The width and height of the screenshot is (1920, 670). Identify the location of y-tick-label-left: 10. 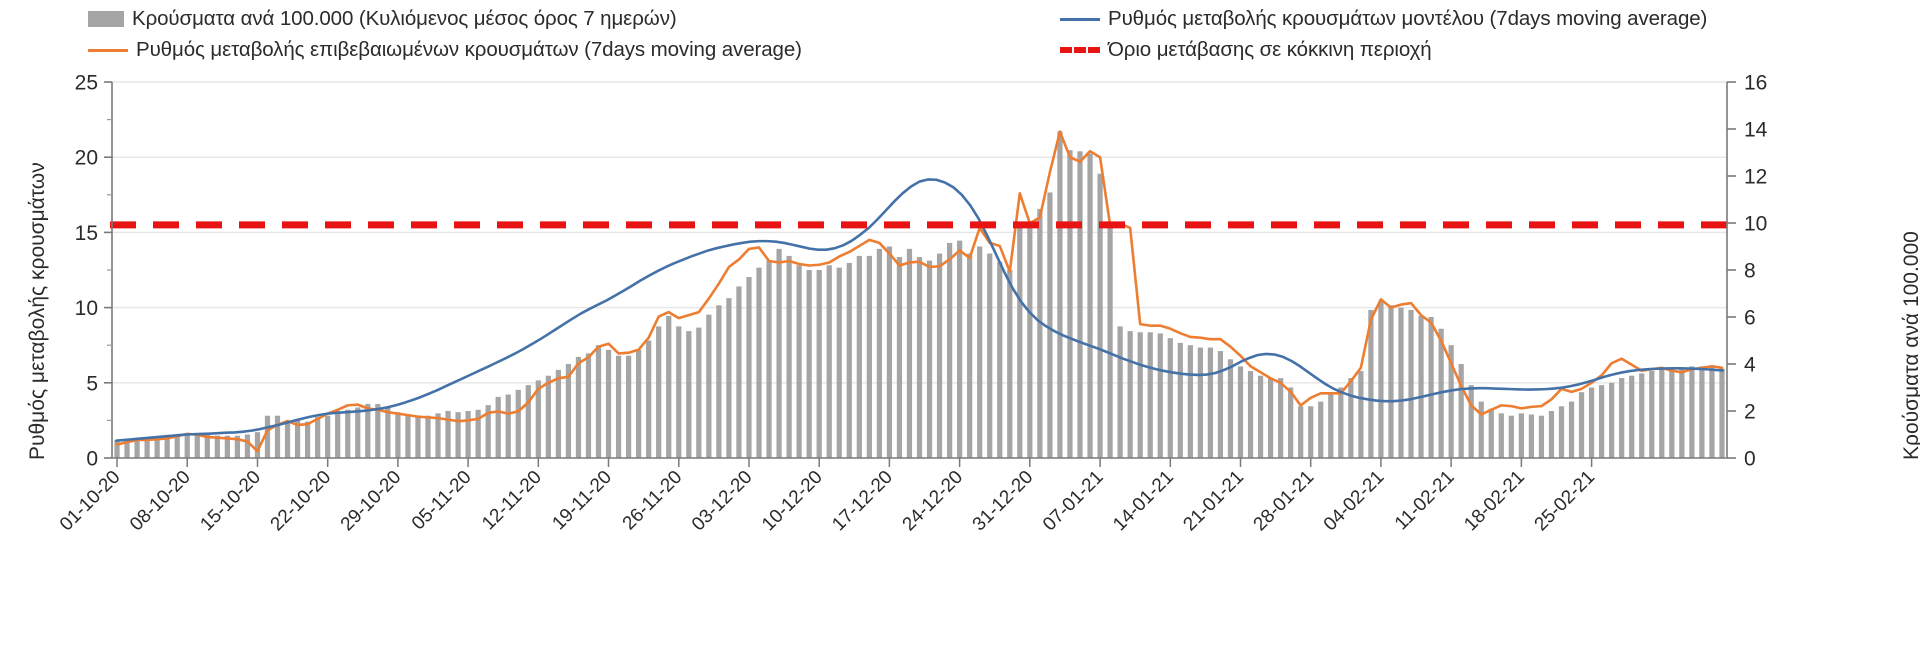
(86, 308).